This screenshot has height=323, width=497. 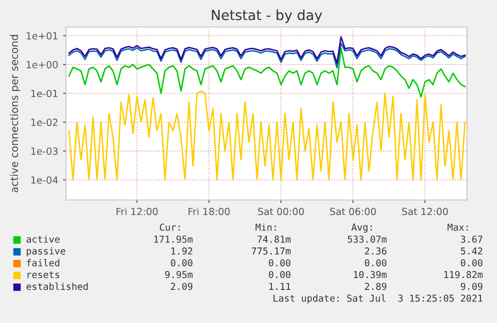 I want to click on text: 2.89, so click(x=375, y=286).